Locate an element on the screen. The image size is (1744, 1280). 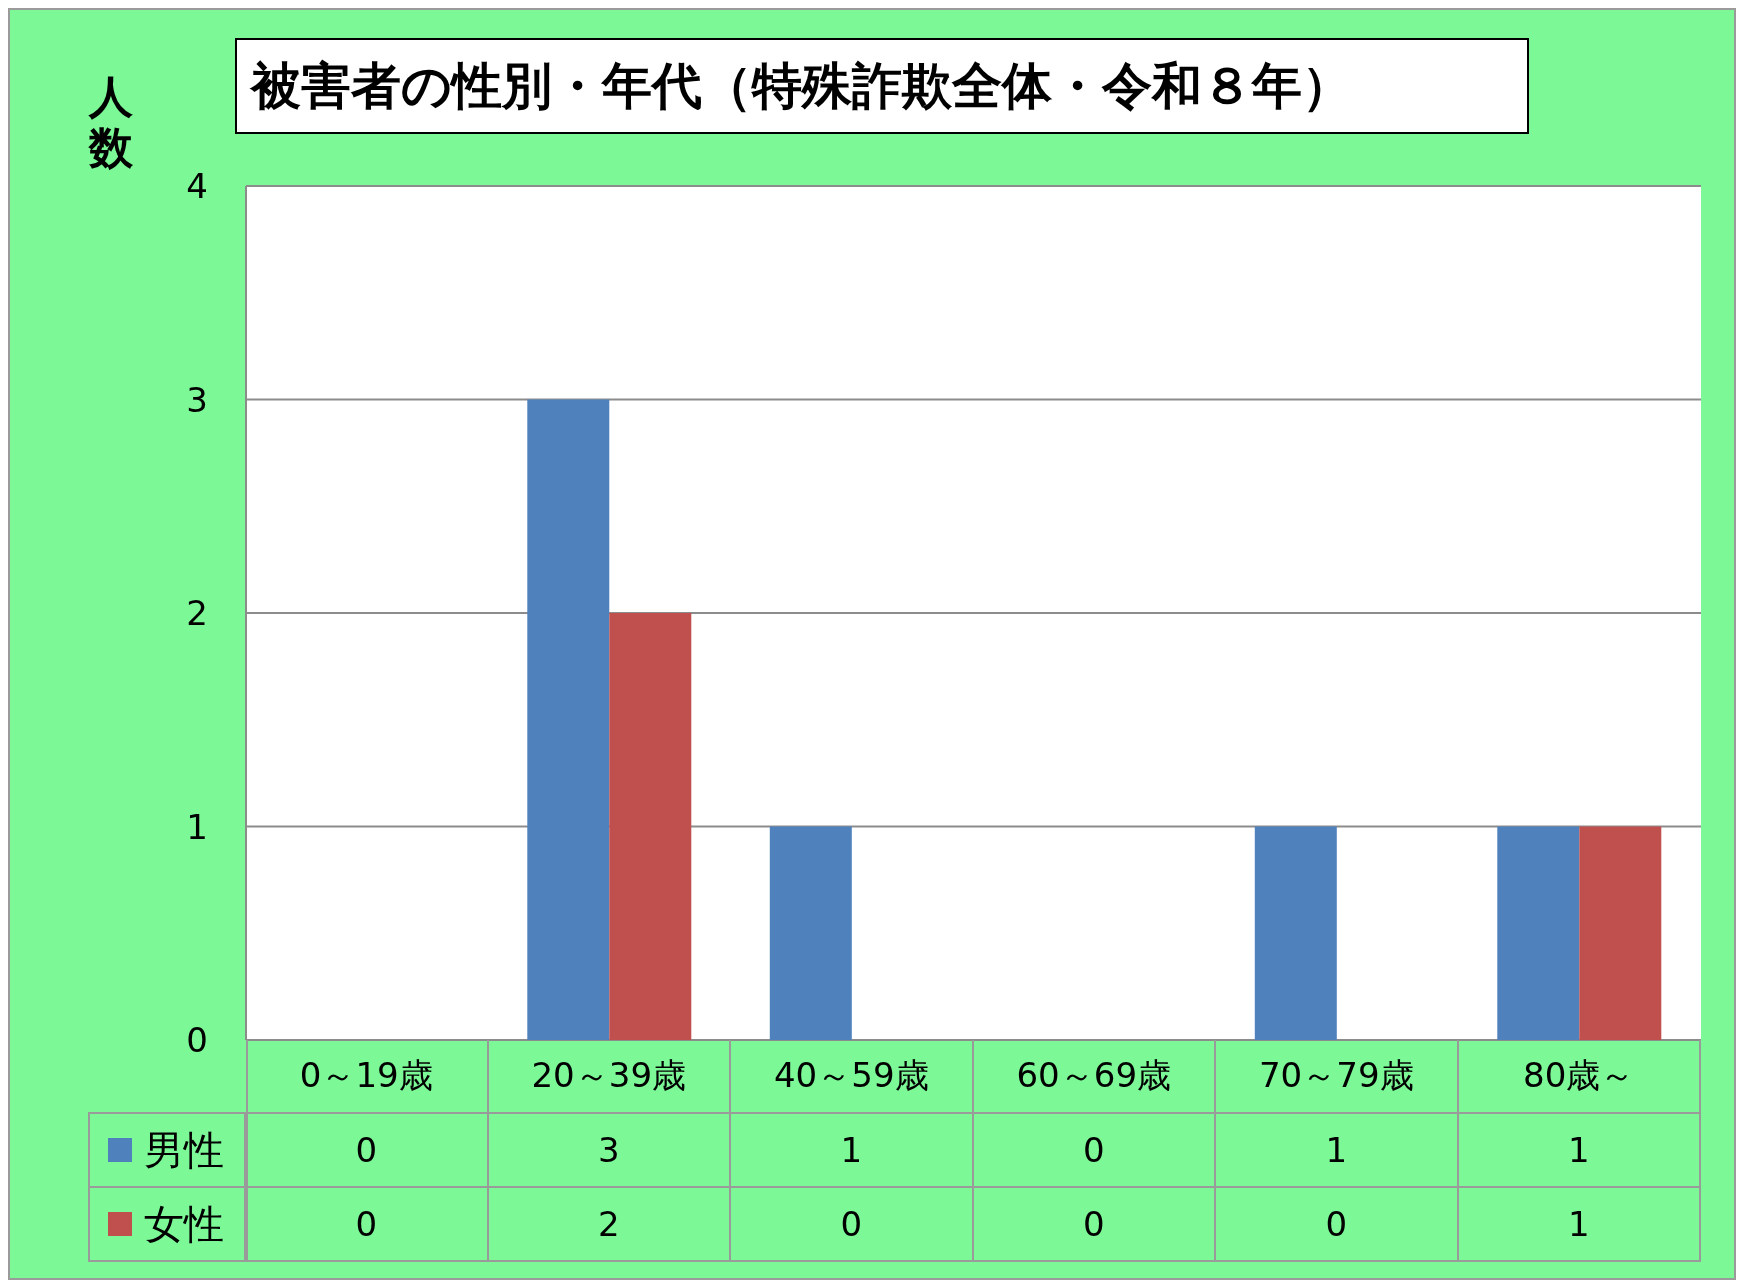
chart-title: 被害者の性別・年代（特殊詐欺全体・令和８年） is located at coordinates (882, 86).